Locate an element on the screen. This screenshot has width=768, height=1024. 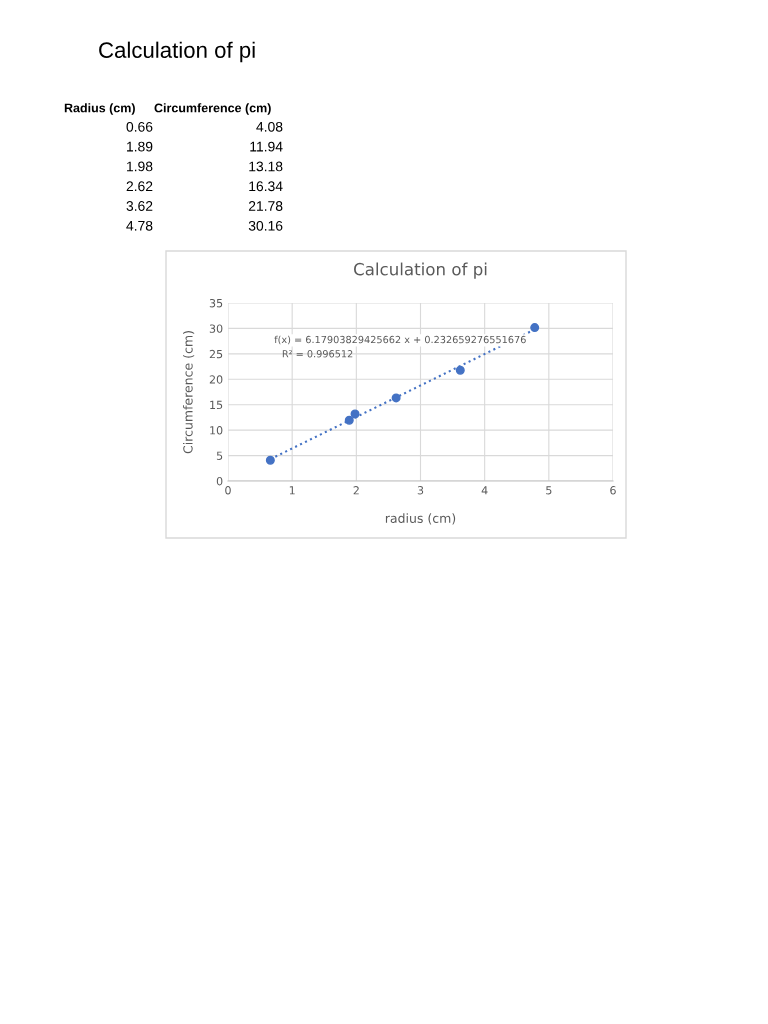
y-tick-label: 5 is located at coordinates (219, 455).